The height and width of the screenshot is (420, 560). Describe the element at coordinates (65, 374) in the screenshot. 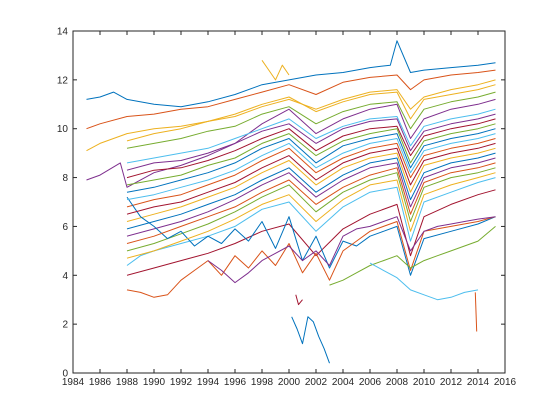

I see `y-tick-label: 0` at that location.